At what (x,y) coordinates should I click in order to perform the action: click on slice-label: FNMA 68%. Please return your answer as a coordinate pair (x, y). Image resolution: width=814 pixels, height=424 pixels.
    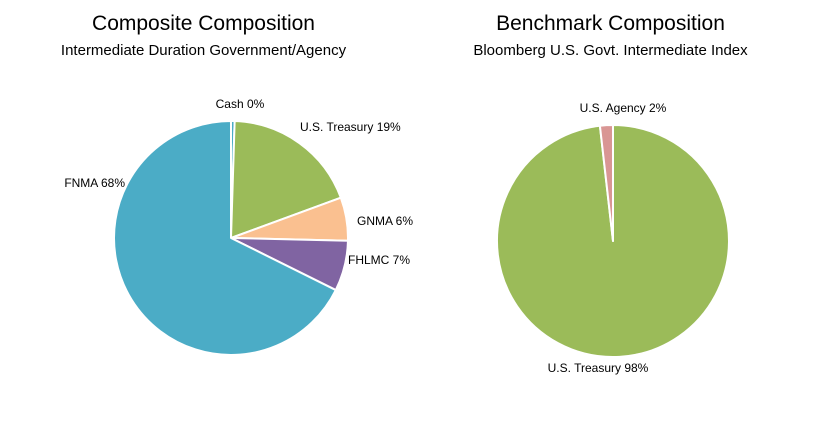
    Looking at the image, I should click on (94, 183).